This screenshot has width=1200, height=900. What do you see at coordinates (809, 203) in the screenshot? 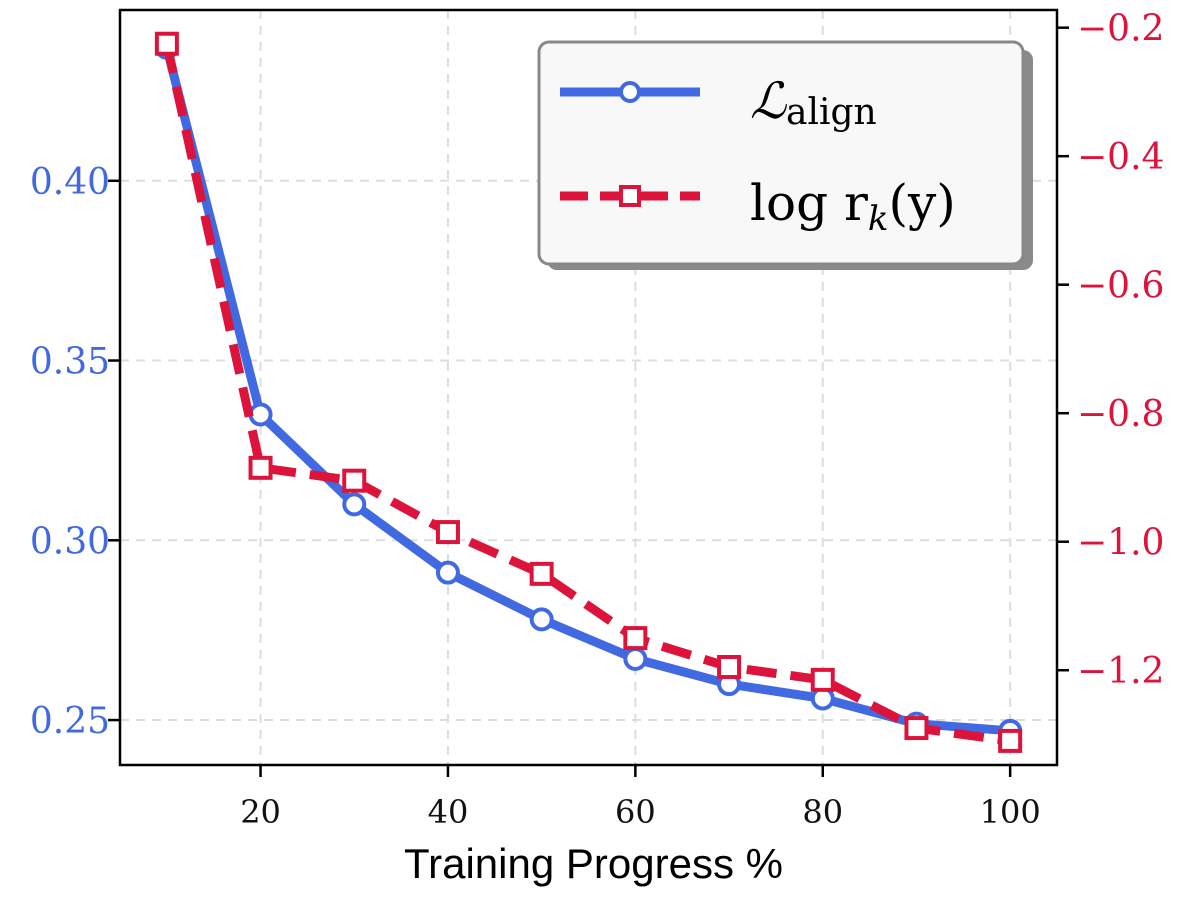
I see `legend-label-logr-main: log r` at bounding box center [809, 203].